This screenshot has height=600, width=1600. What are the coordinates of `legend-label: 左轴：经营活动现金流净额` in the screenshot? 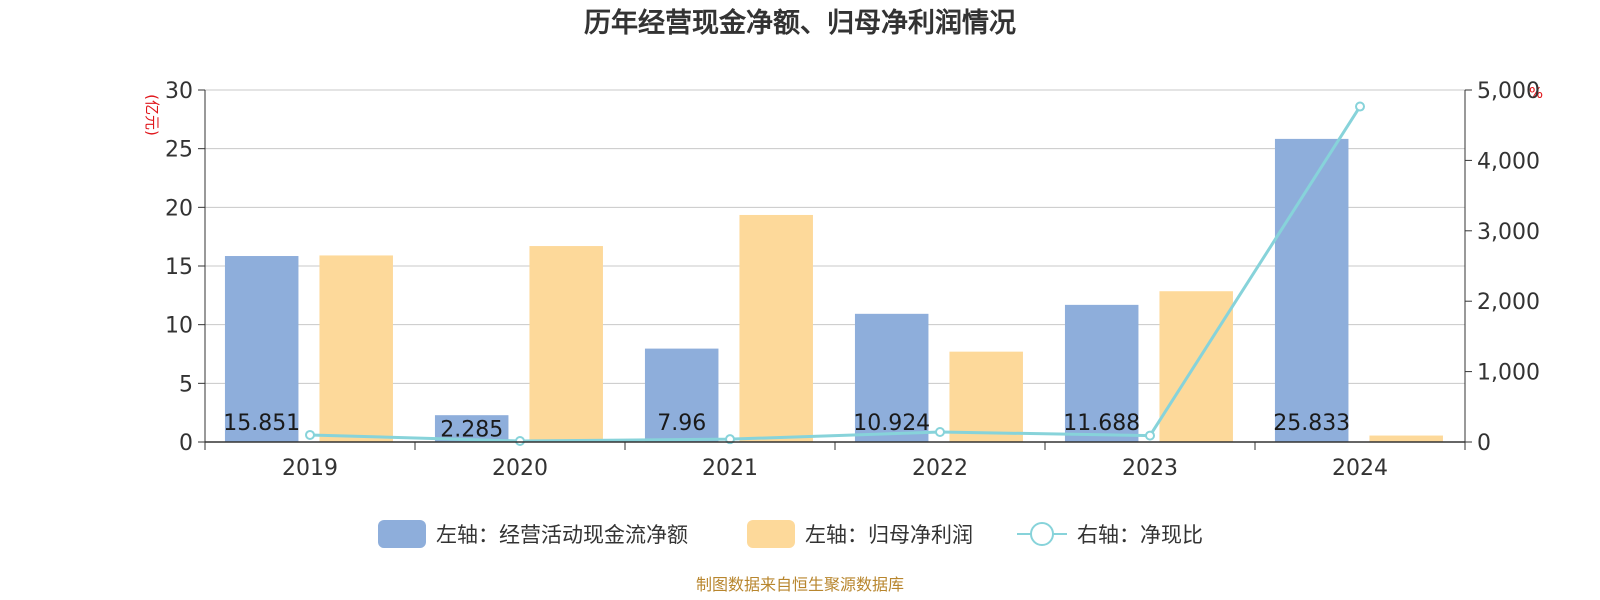 It's located at (562, 535).